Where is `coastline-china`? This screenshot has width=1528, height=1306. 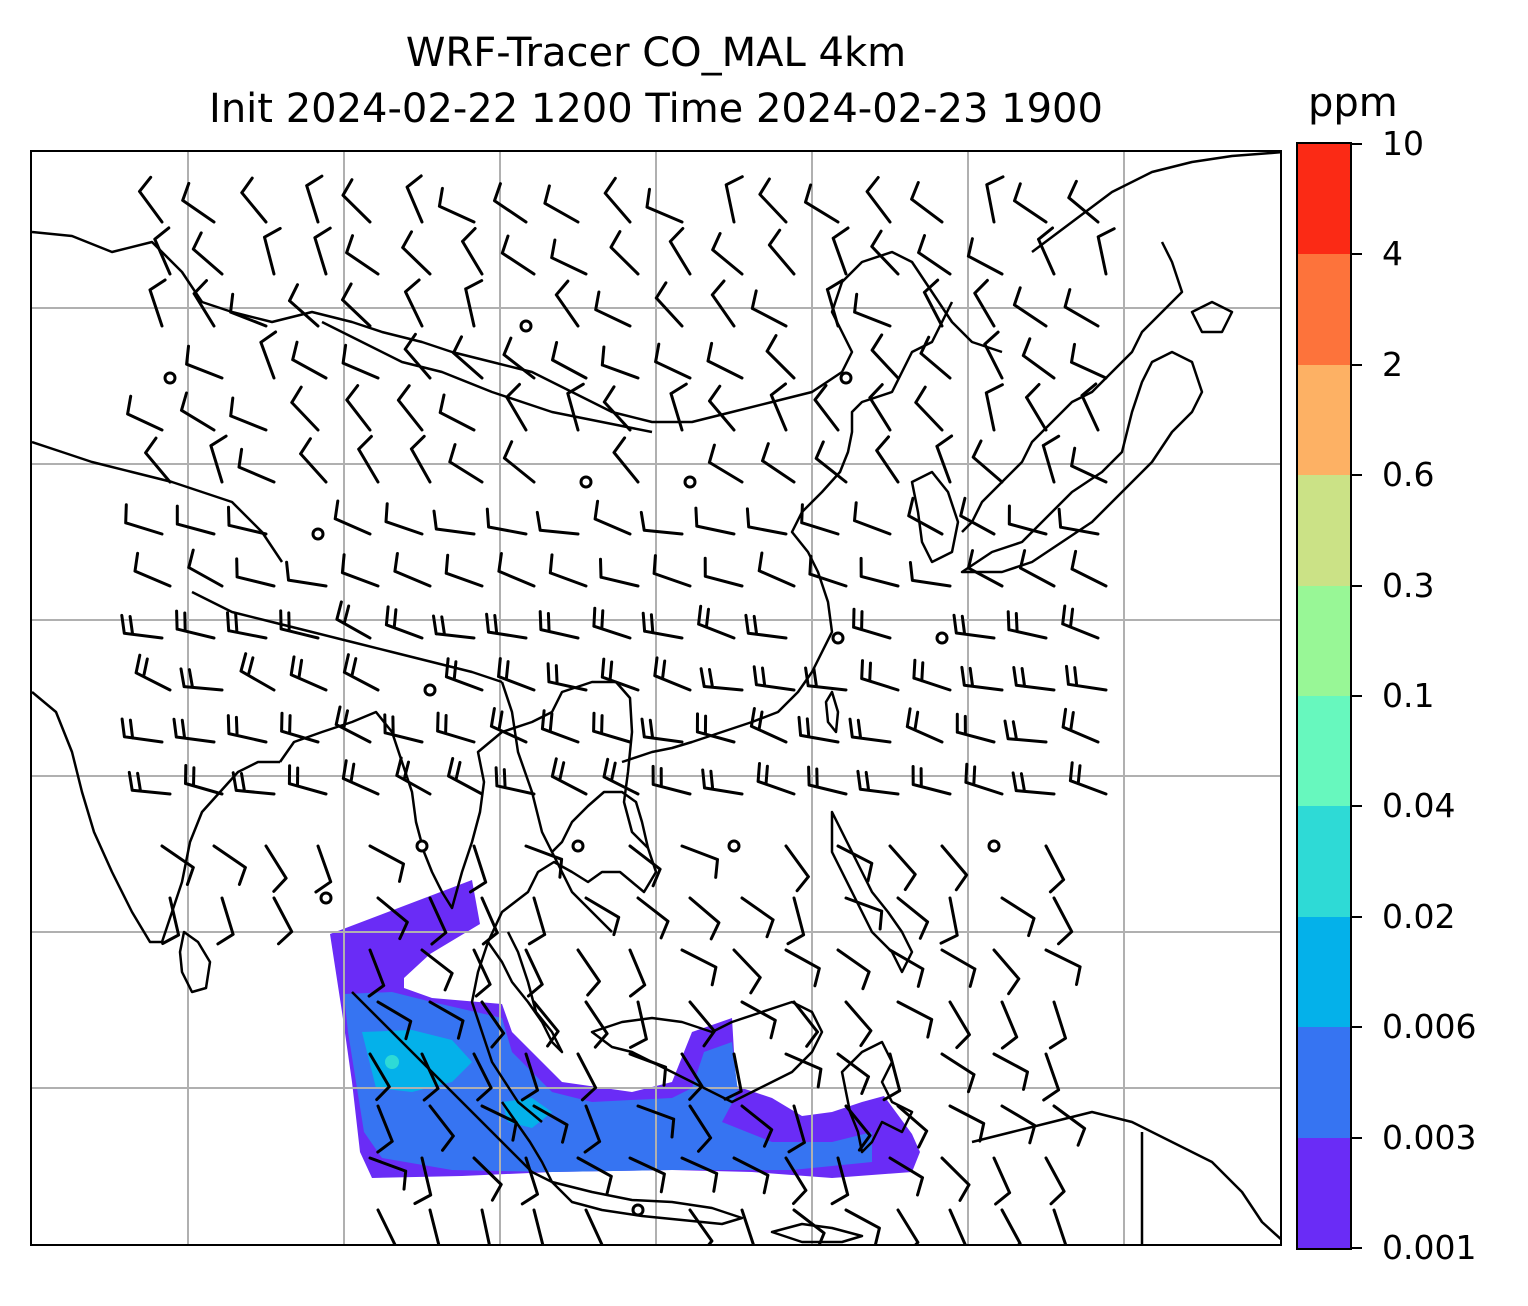 coastline-china is located at coordinates (787, 532).